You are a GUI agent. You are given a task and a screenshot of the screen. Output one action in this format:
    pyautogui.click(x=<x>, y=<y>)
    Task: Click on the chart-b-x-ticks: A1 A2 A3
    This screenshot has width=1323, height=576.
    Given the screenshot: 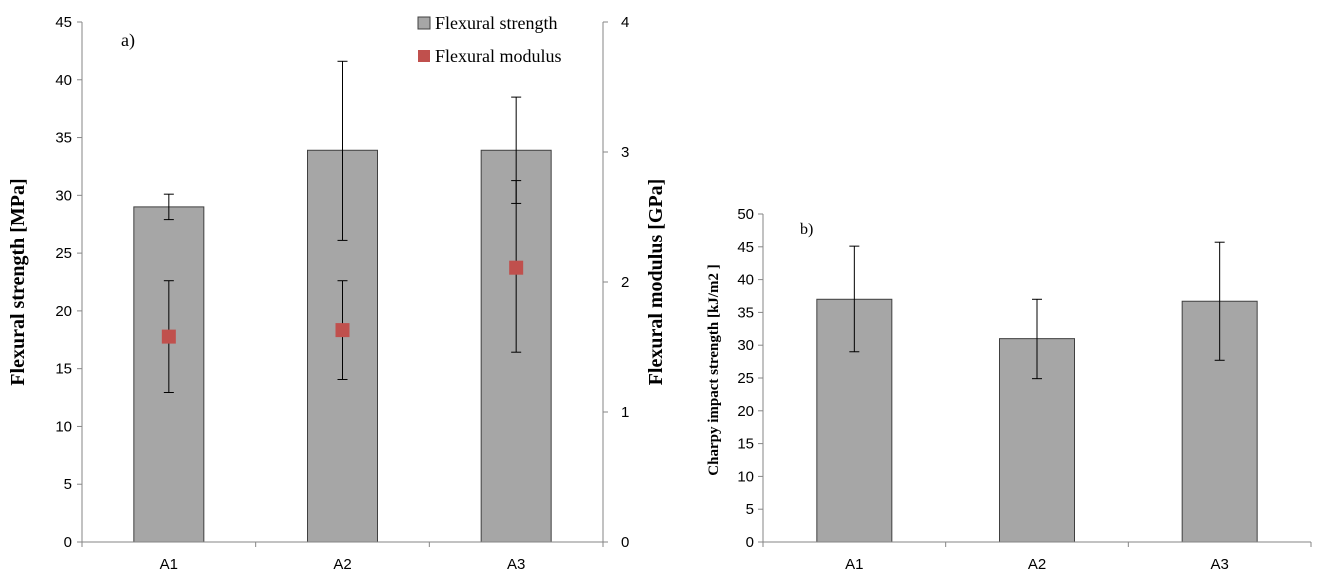 What is the action you would take?
    pyautogui.click(x=1037, y=557)
    